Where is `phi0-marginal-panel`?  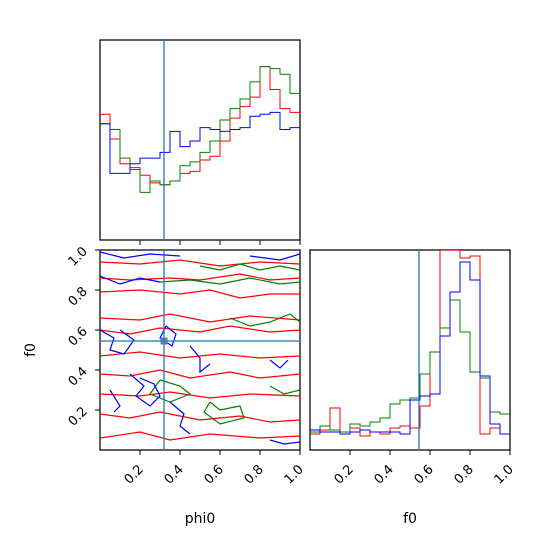
phi0-marginal-panel is located at coordinates (200, 142).